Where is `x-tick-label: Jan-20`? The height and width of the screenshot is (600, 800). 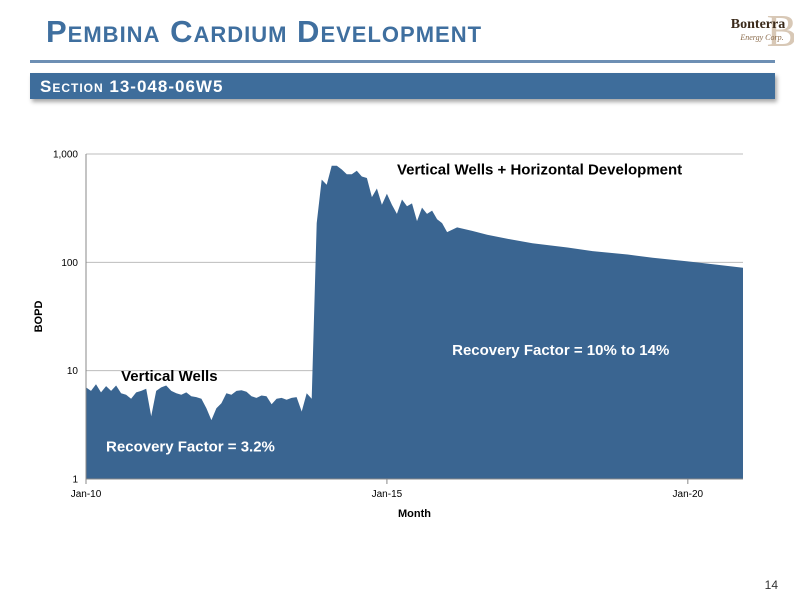 x-tick-label: Jan-20 is located at coordinates (688, 494).